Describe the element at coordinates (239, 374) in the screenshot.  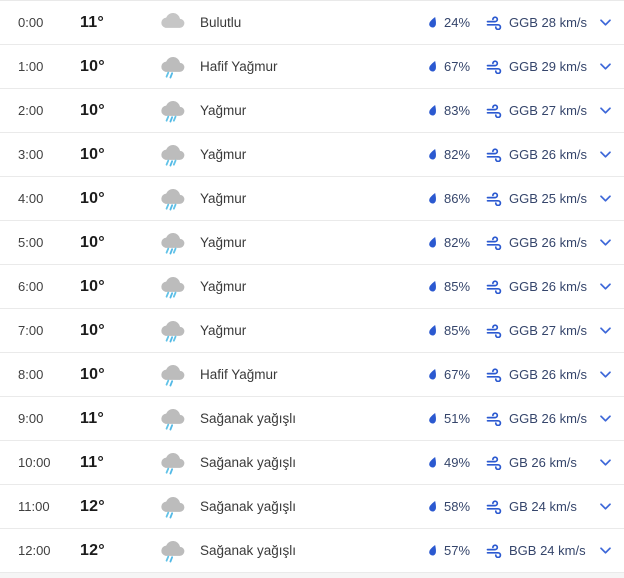
I see `condition-label: Hafif Yağmur` at that location.